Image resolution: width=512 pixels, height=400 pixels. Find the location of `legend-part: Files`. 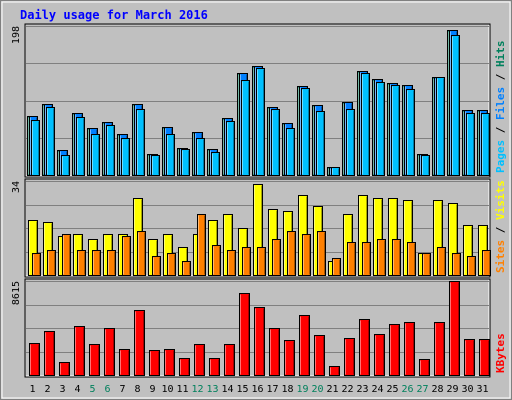

legend-part: Files is located at coordinates (500, 103).